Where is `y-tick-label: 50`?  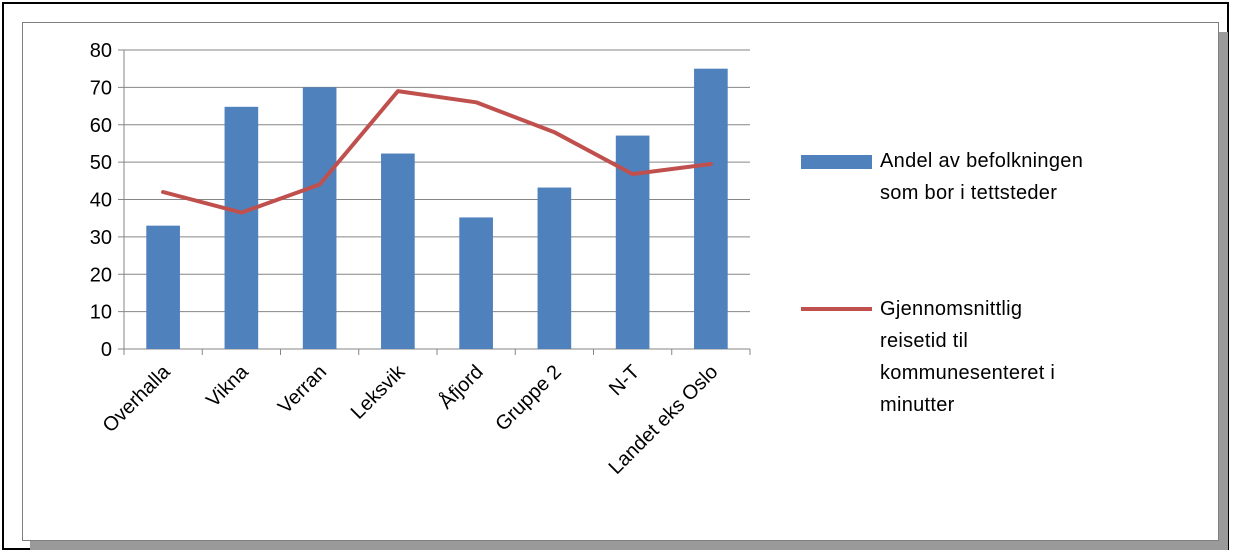
y-tick-label: 50 is located at coordinates (101, 163).